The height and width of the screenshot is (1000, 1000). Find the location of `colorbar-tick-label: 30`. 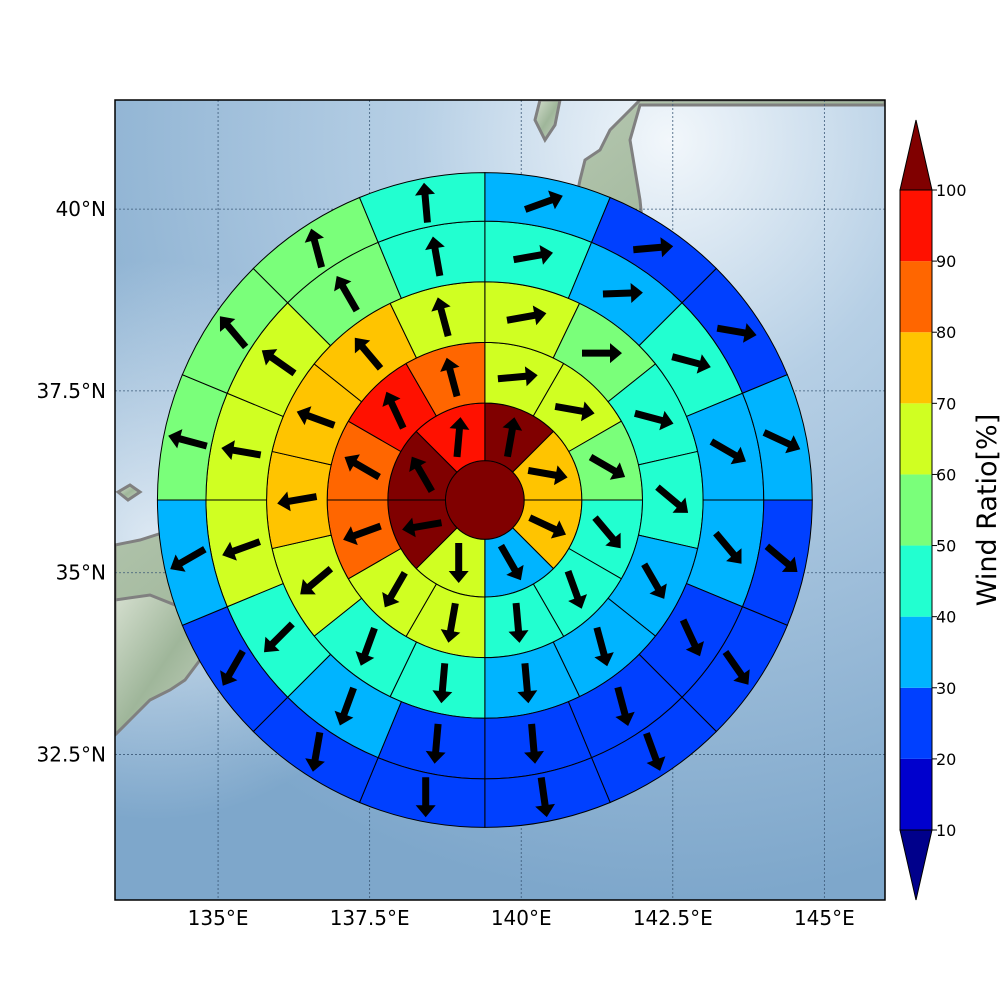

colorbar-tick-label: 30 is located at coordinates (946, 688).